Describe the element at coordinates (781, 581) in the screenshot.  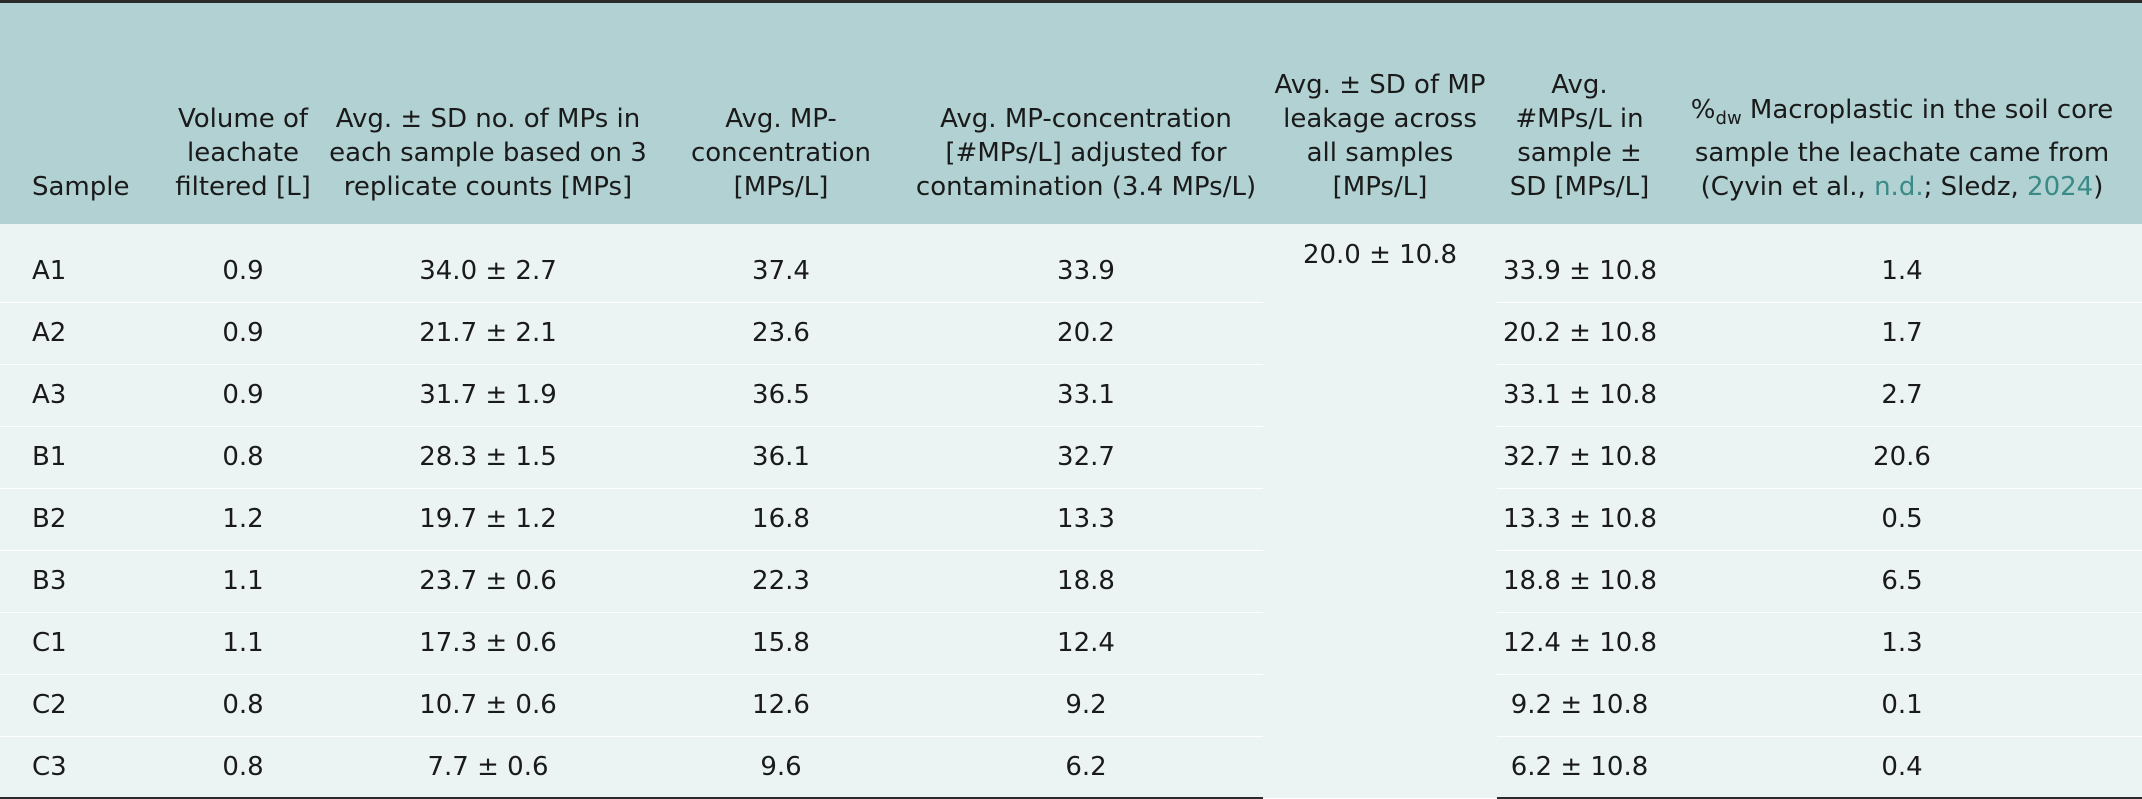
I see `cell-avg-conc: 22.3` at that location.